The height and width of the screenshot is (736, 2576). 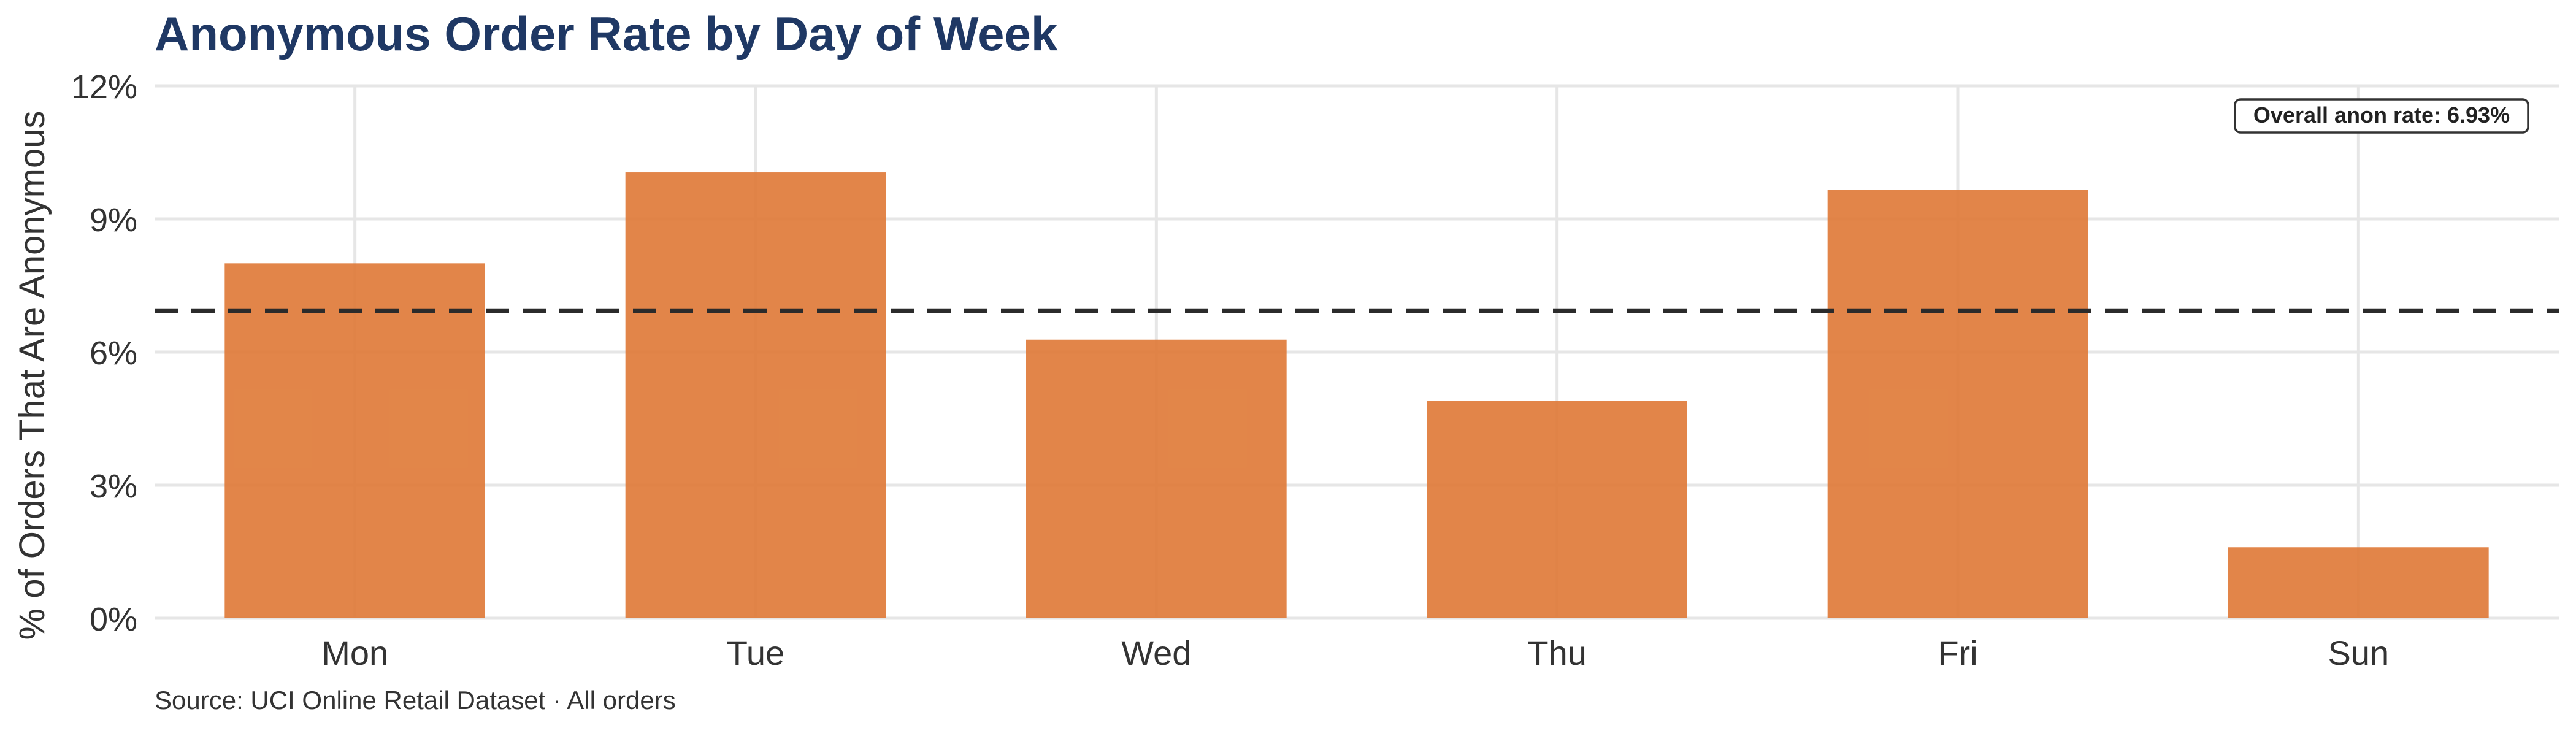 What do you see at coordinates (104, 87) in the screenshot?
I see `y-tick-label: 12%` at bounding box center [104, 87].